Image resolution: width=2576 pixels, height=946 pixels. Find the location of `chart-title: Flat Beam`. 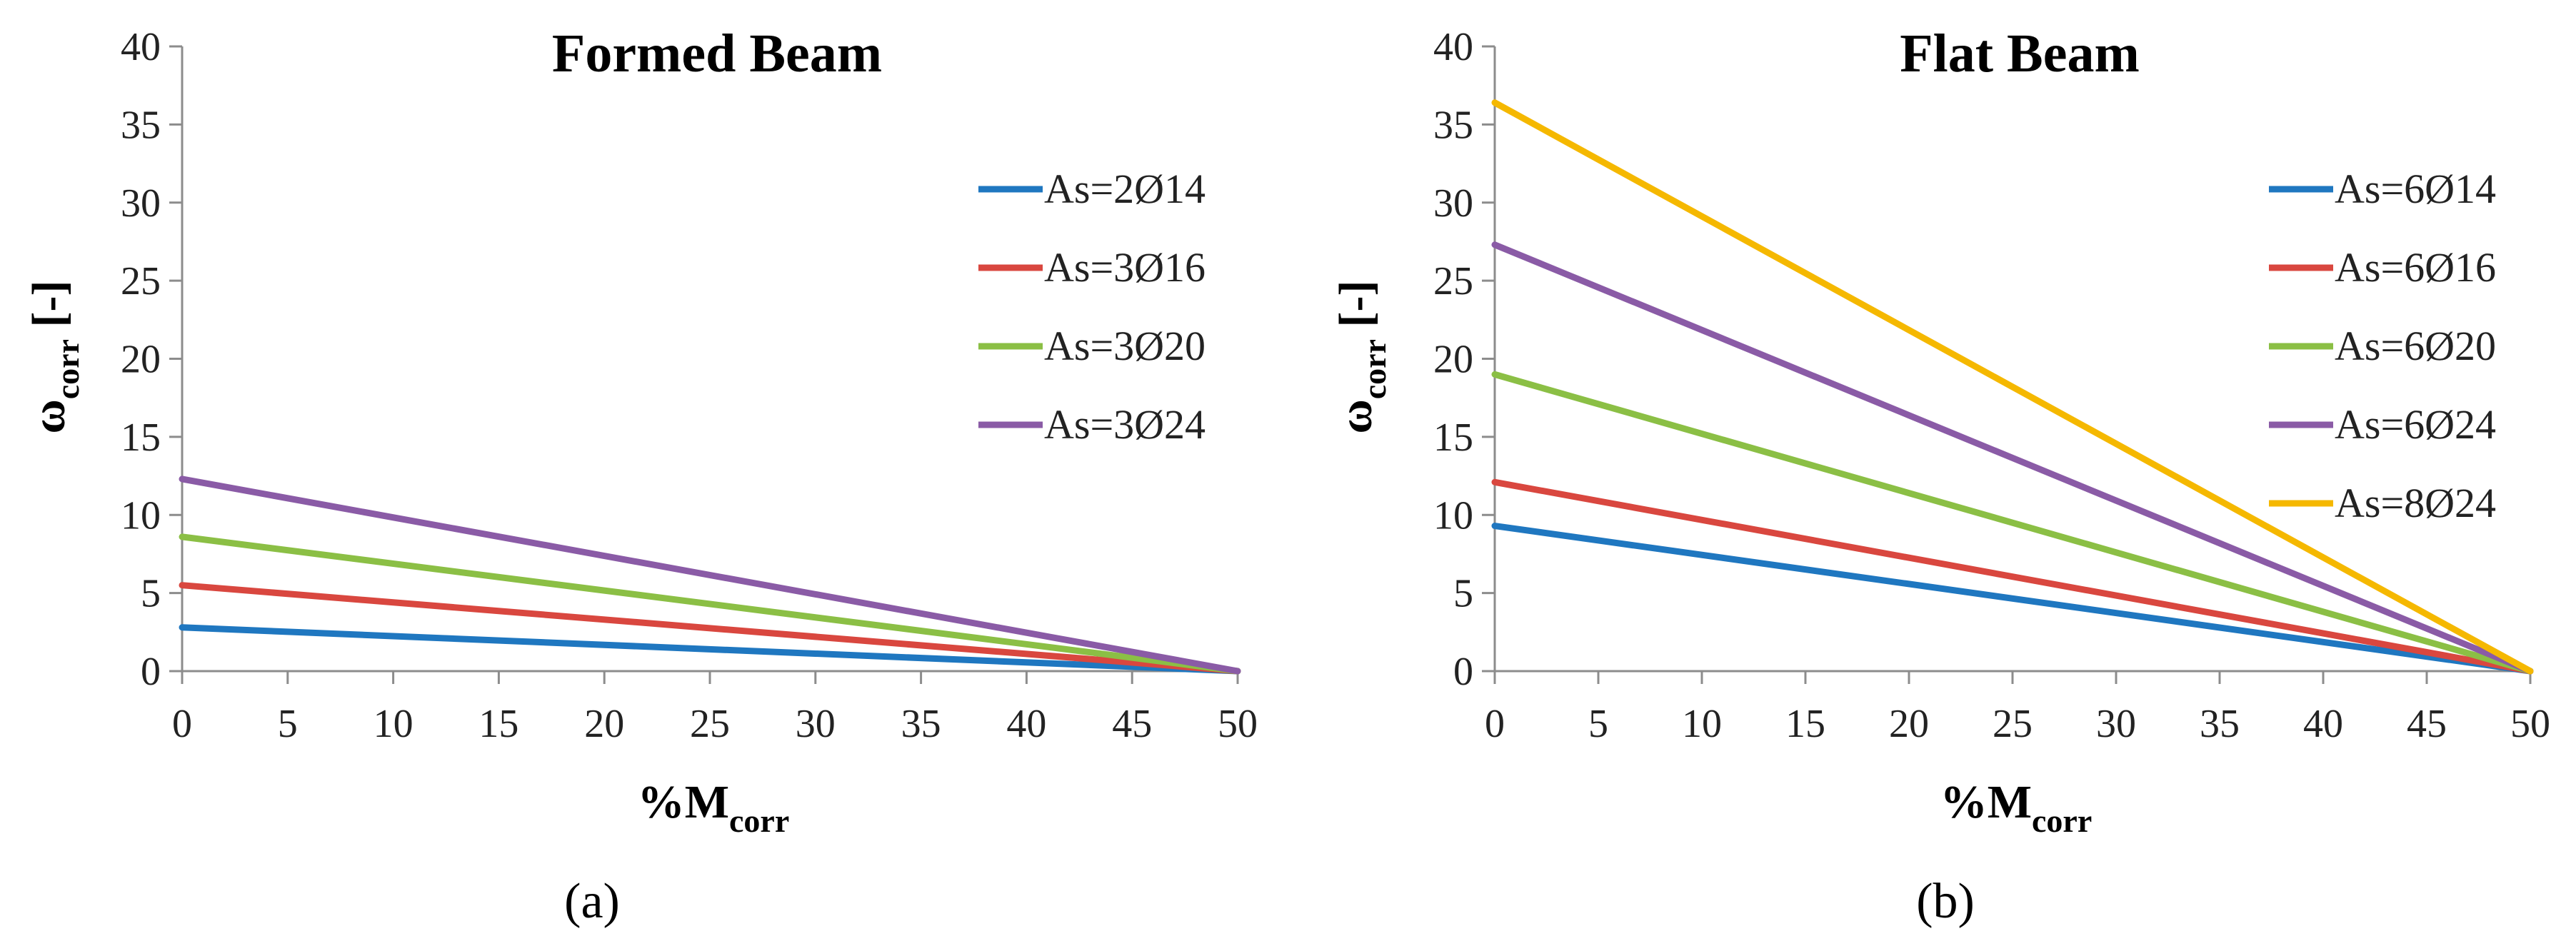

chart-title: Flat Beam is located at coordinates (2020, 54).